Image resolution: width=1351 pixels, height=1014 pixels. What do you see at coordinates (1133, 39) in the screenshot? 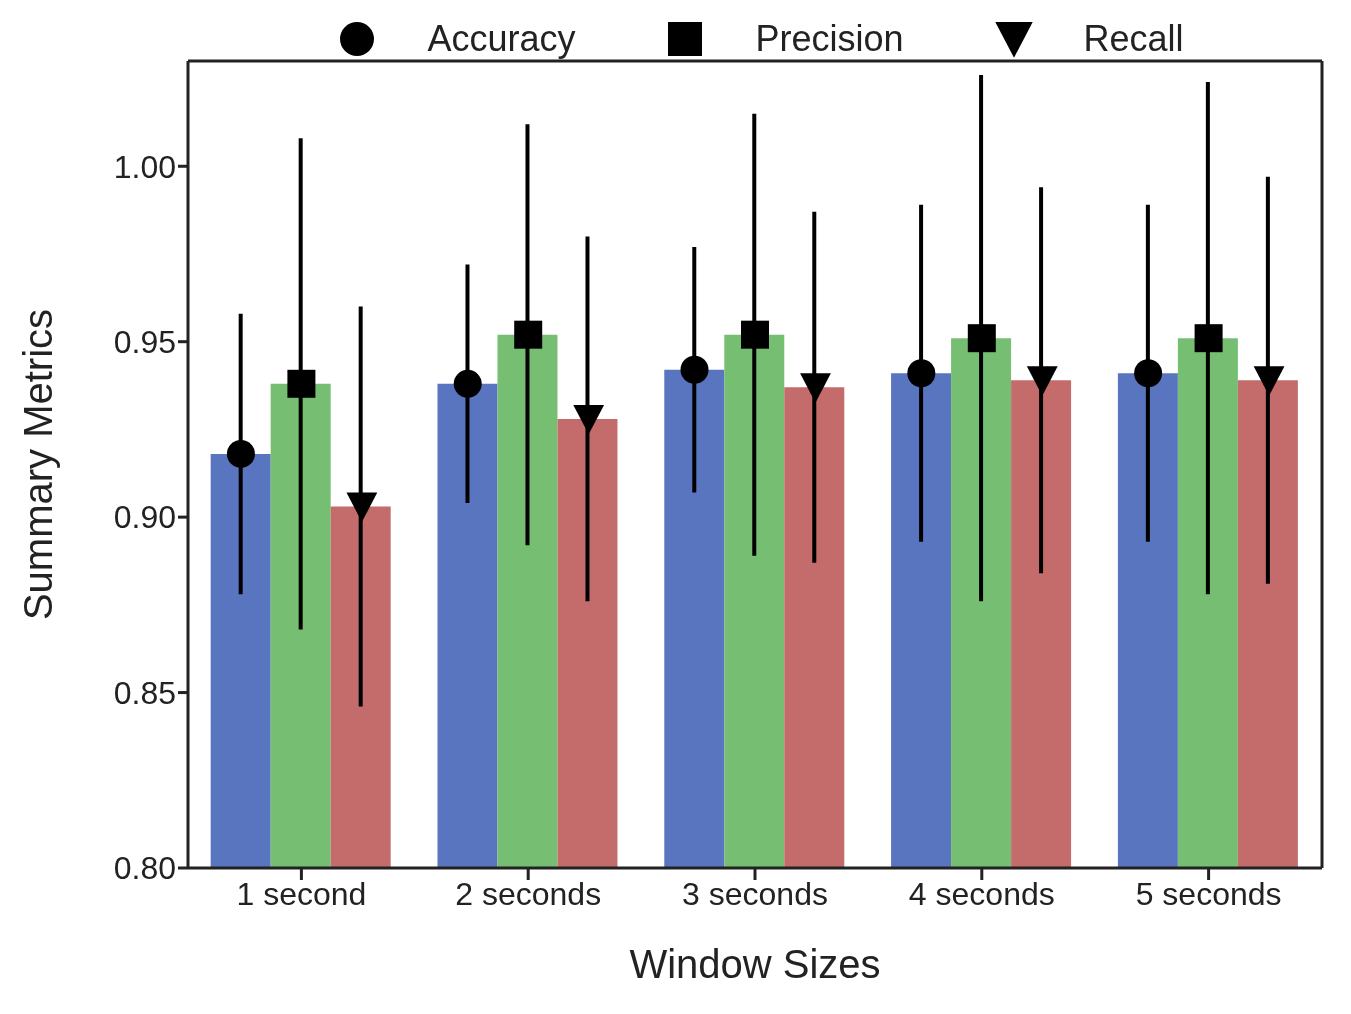
I see `legend-label: Recall` at bounding box center [1133, 39].